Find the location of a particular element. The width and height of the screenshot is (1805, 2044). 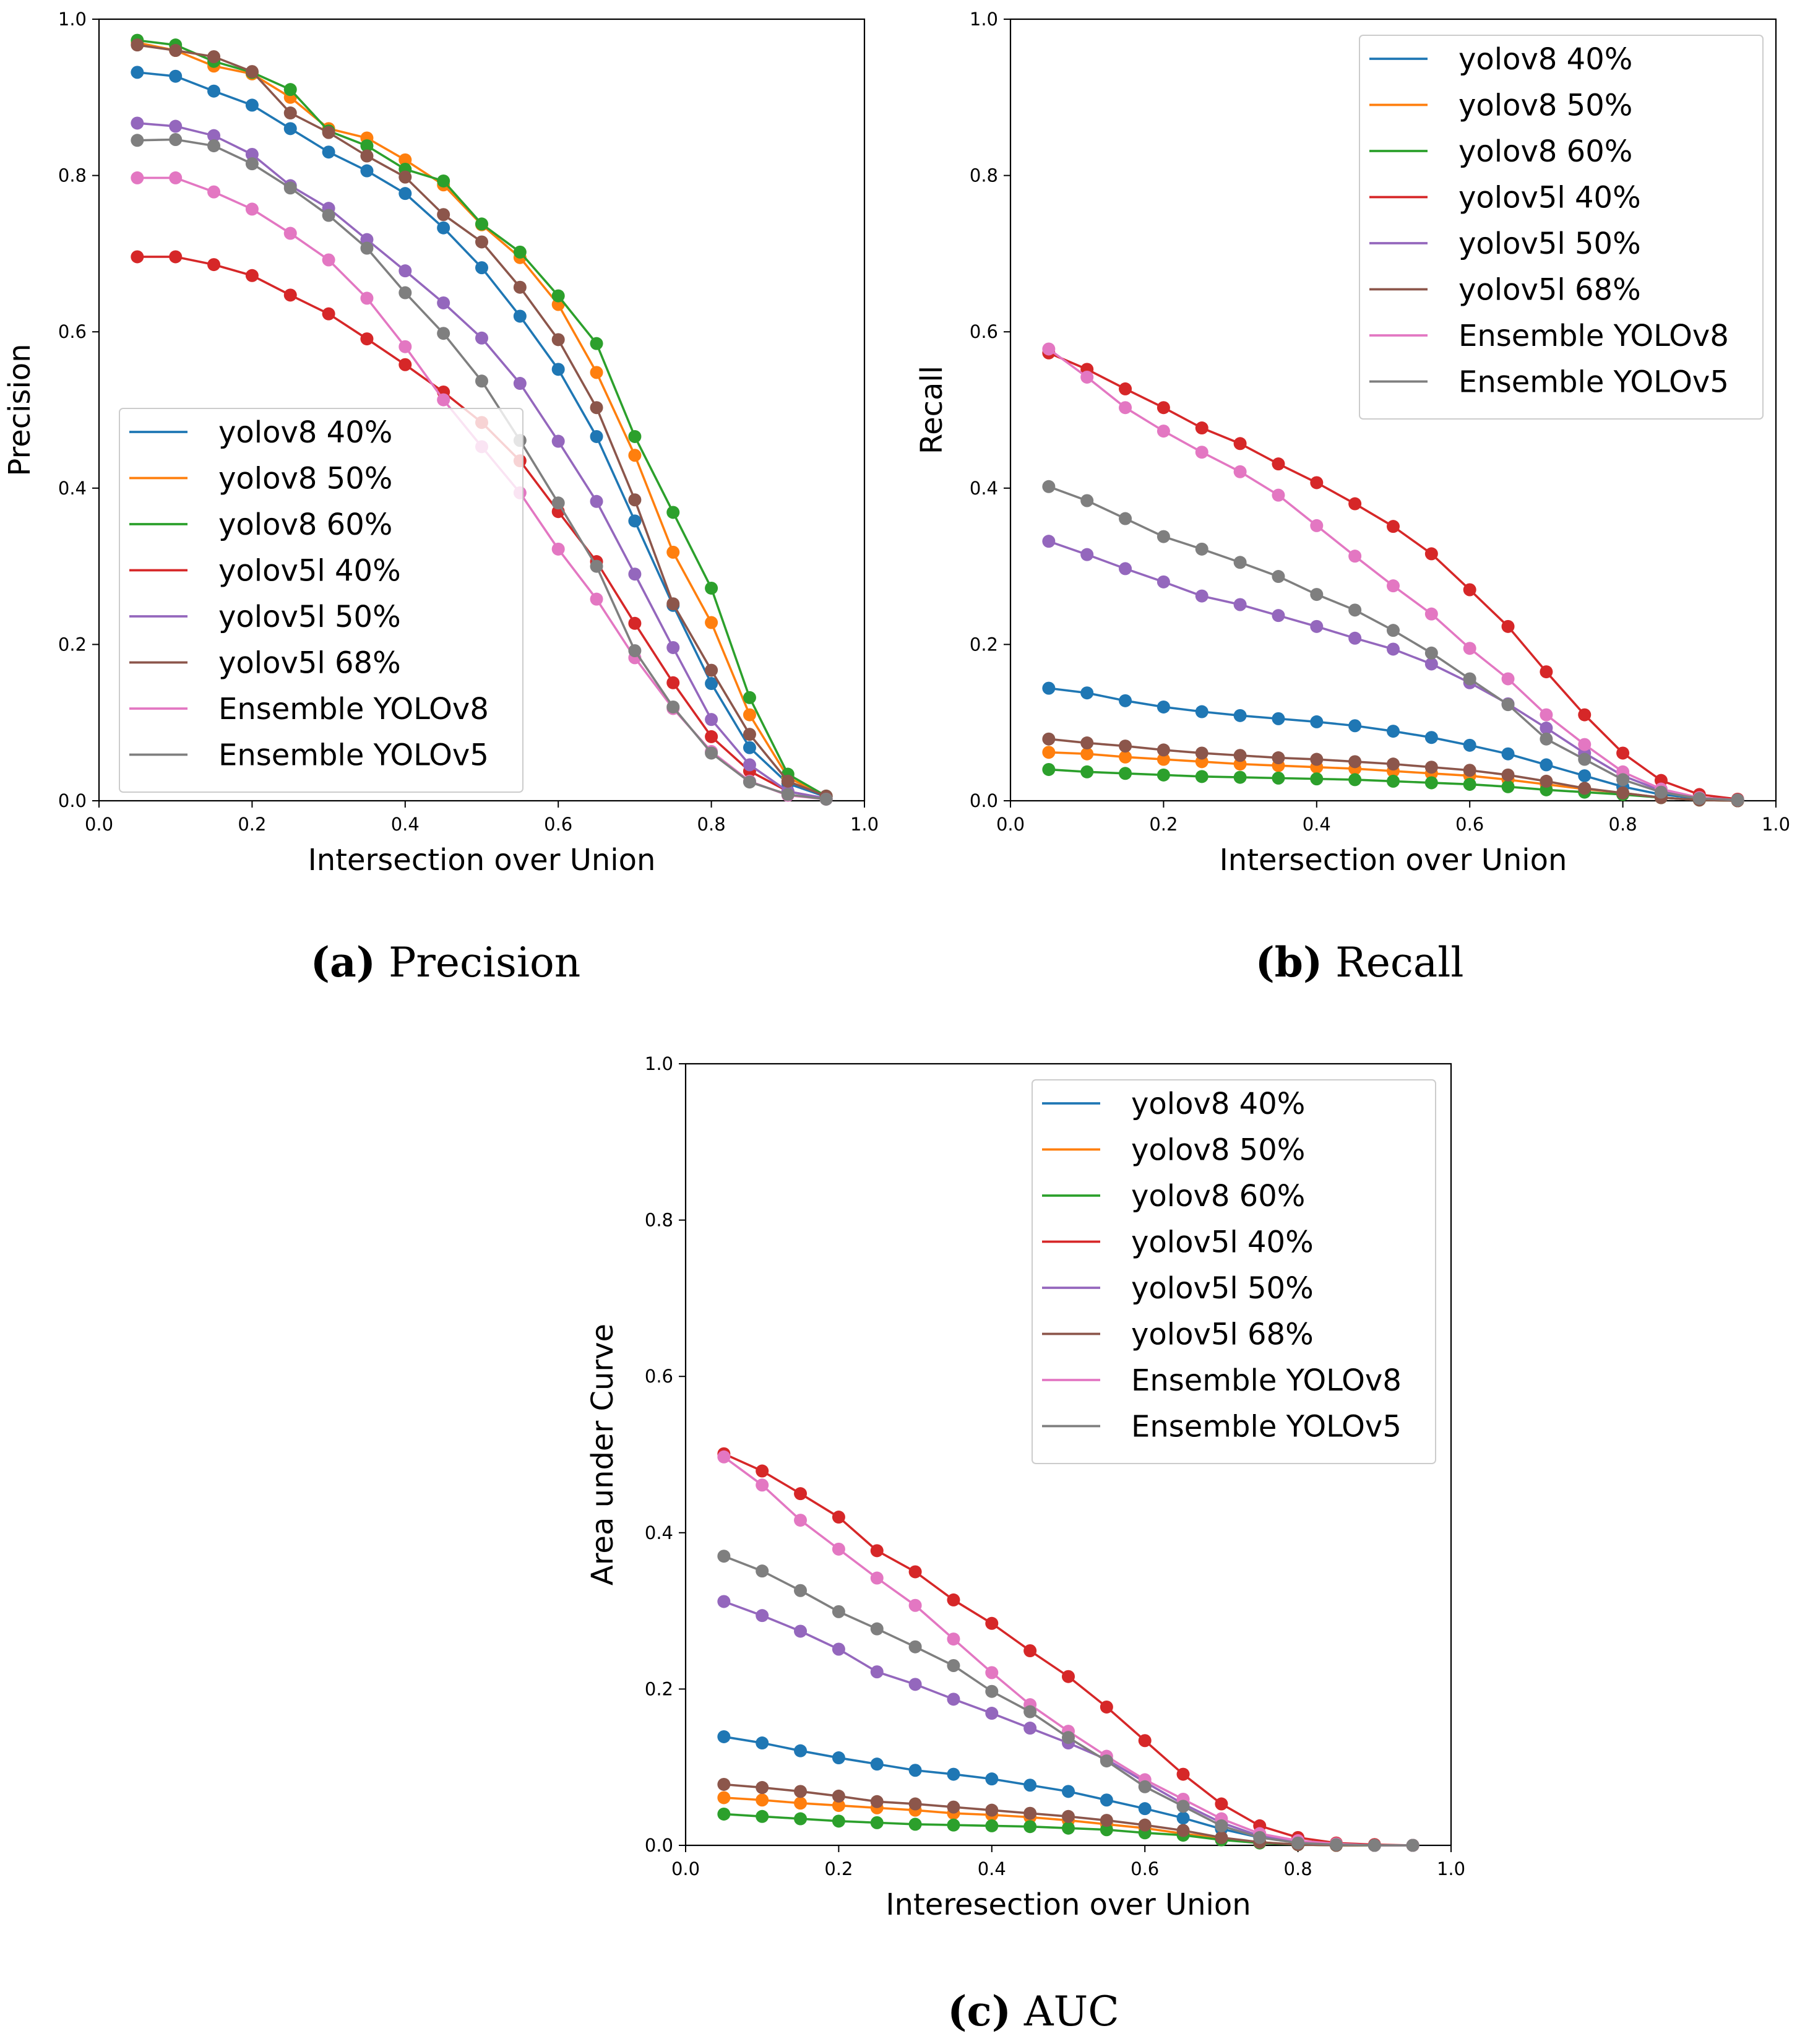

legend-label: Ensemble YOLOv5 is located at coordinates (1593, 382).